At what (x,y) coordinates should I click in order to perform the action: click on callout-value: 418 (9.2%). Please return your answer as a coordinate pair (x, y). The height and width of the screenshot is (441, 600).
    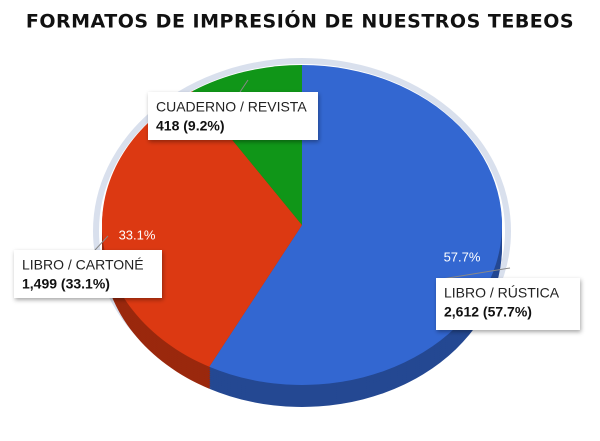
    Looking at the image, I should click on (190, 126).